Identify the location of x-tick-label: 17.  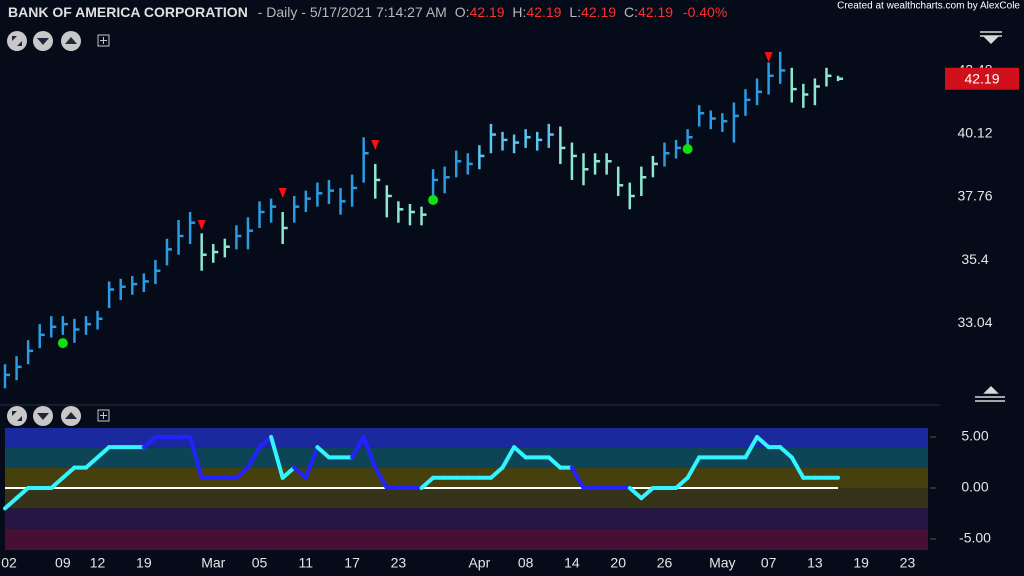
(352, 563).